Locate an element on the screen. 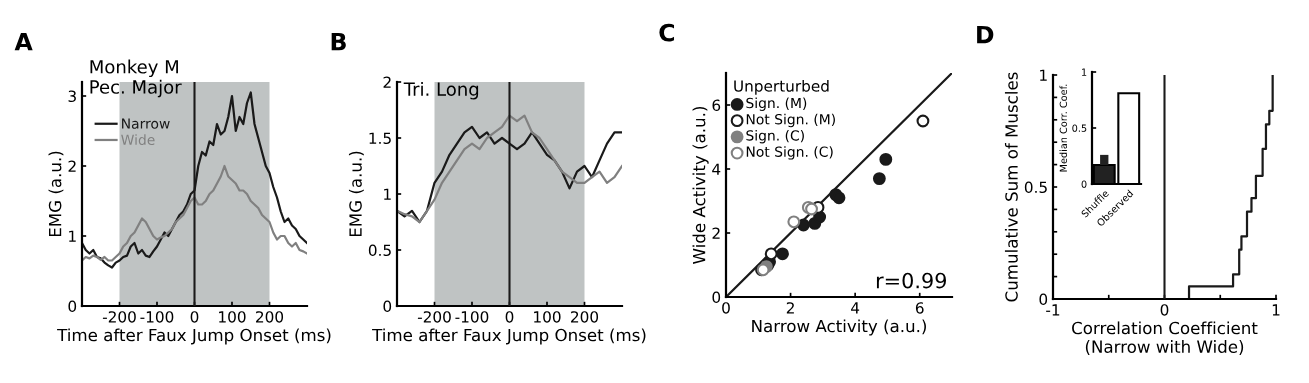 This screenshot has height=383, width=1309. x-axis-title: Narrow Activity (a.u.) is located at coordinates (839, 327).